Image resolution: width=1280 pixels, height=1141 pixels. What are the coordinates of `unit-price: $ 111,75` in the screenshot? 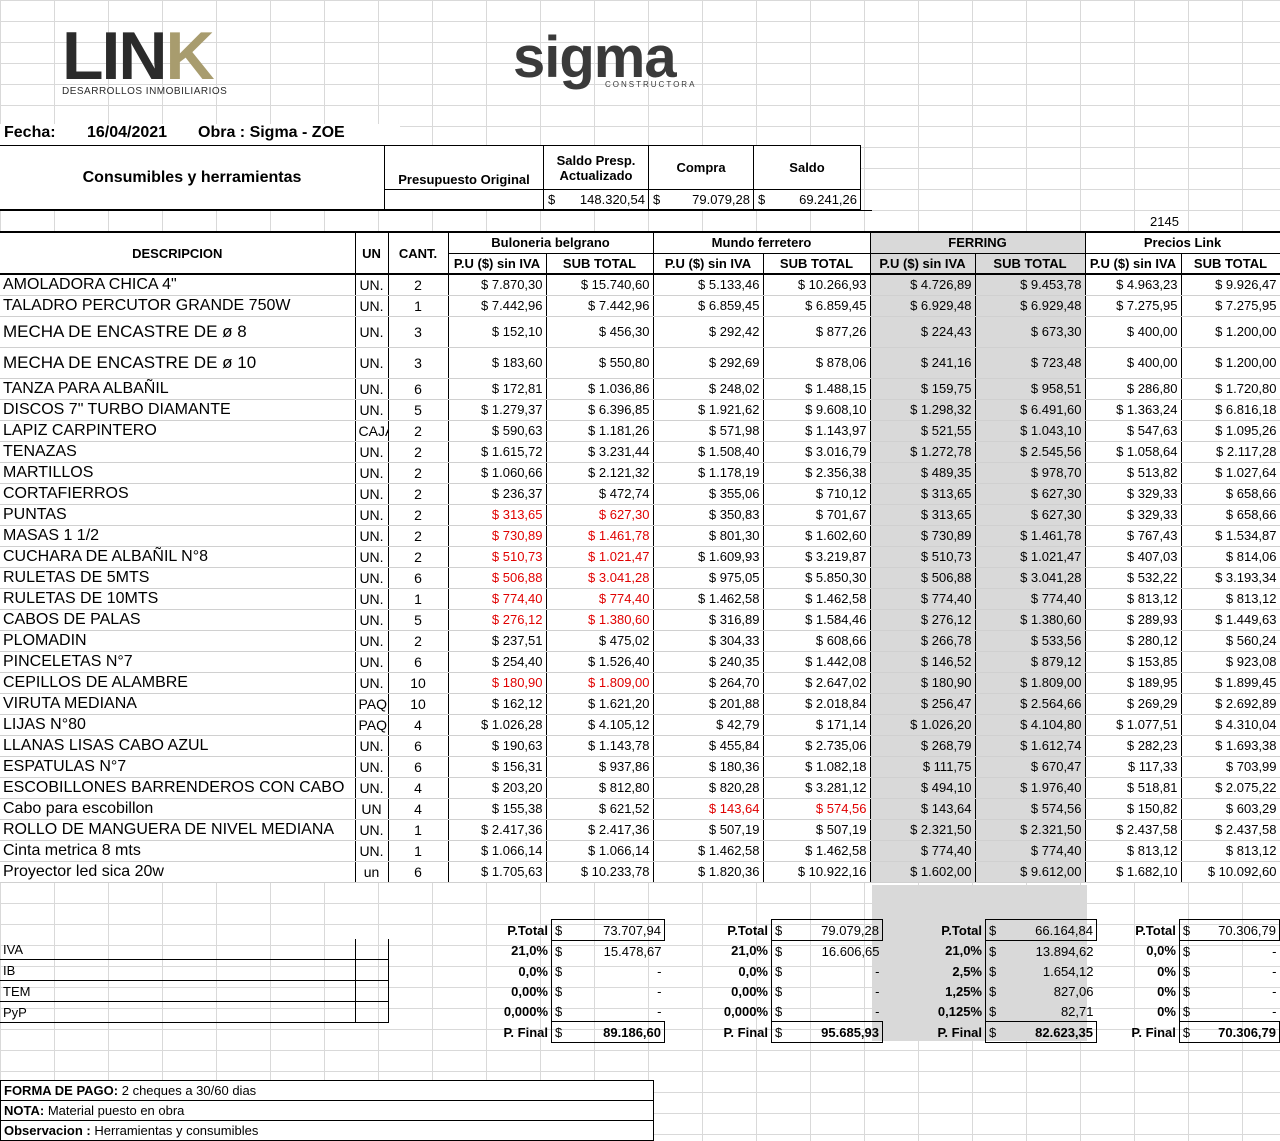 It's located at (922, 767).